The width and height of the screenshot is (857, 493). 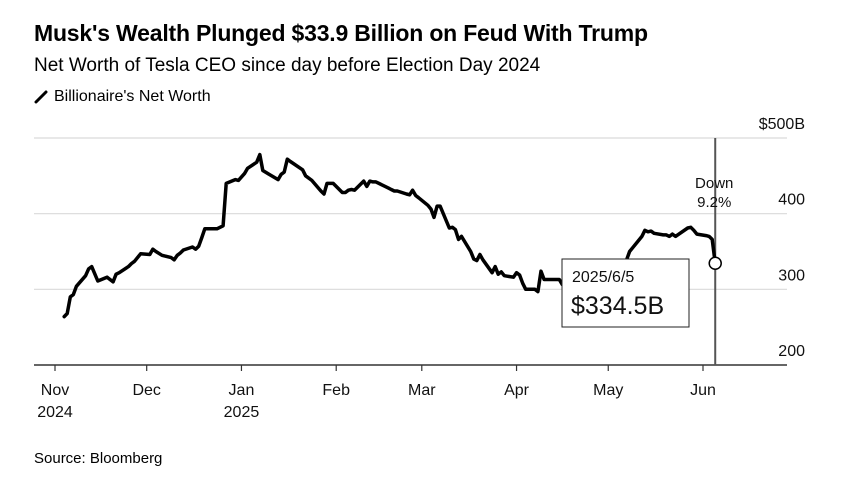 I want to click on legend-line-icon, so click(x=41, y=97).